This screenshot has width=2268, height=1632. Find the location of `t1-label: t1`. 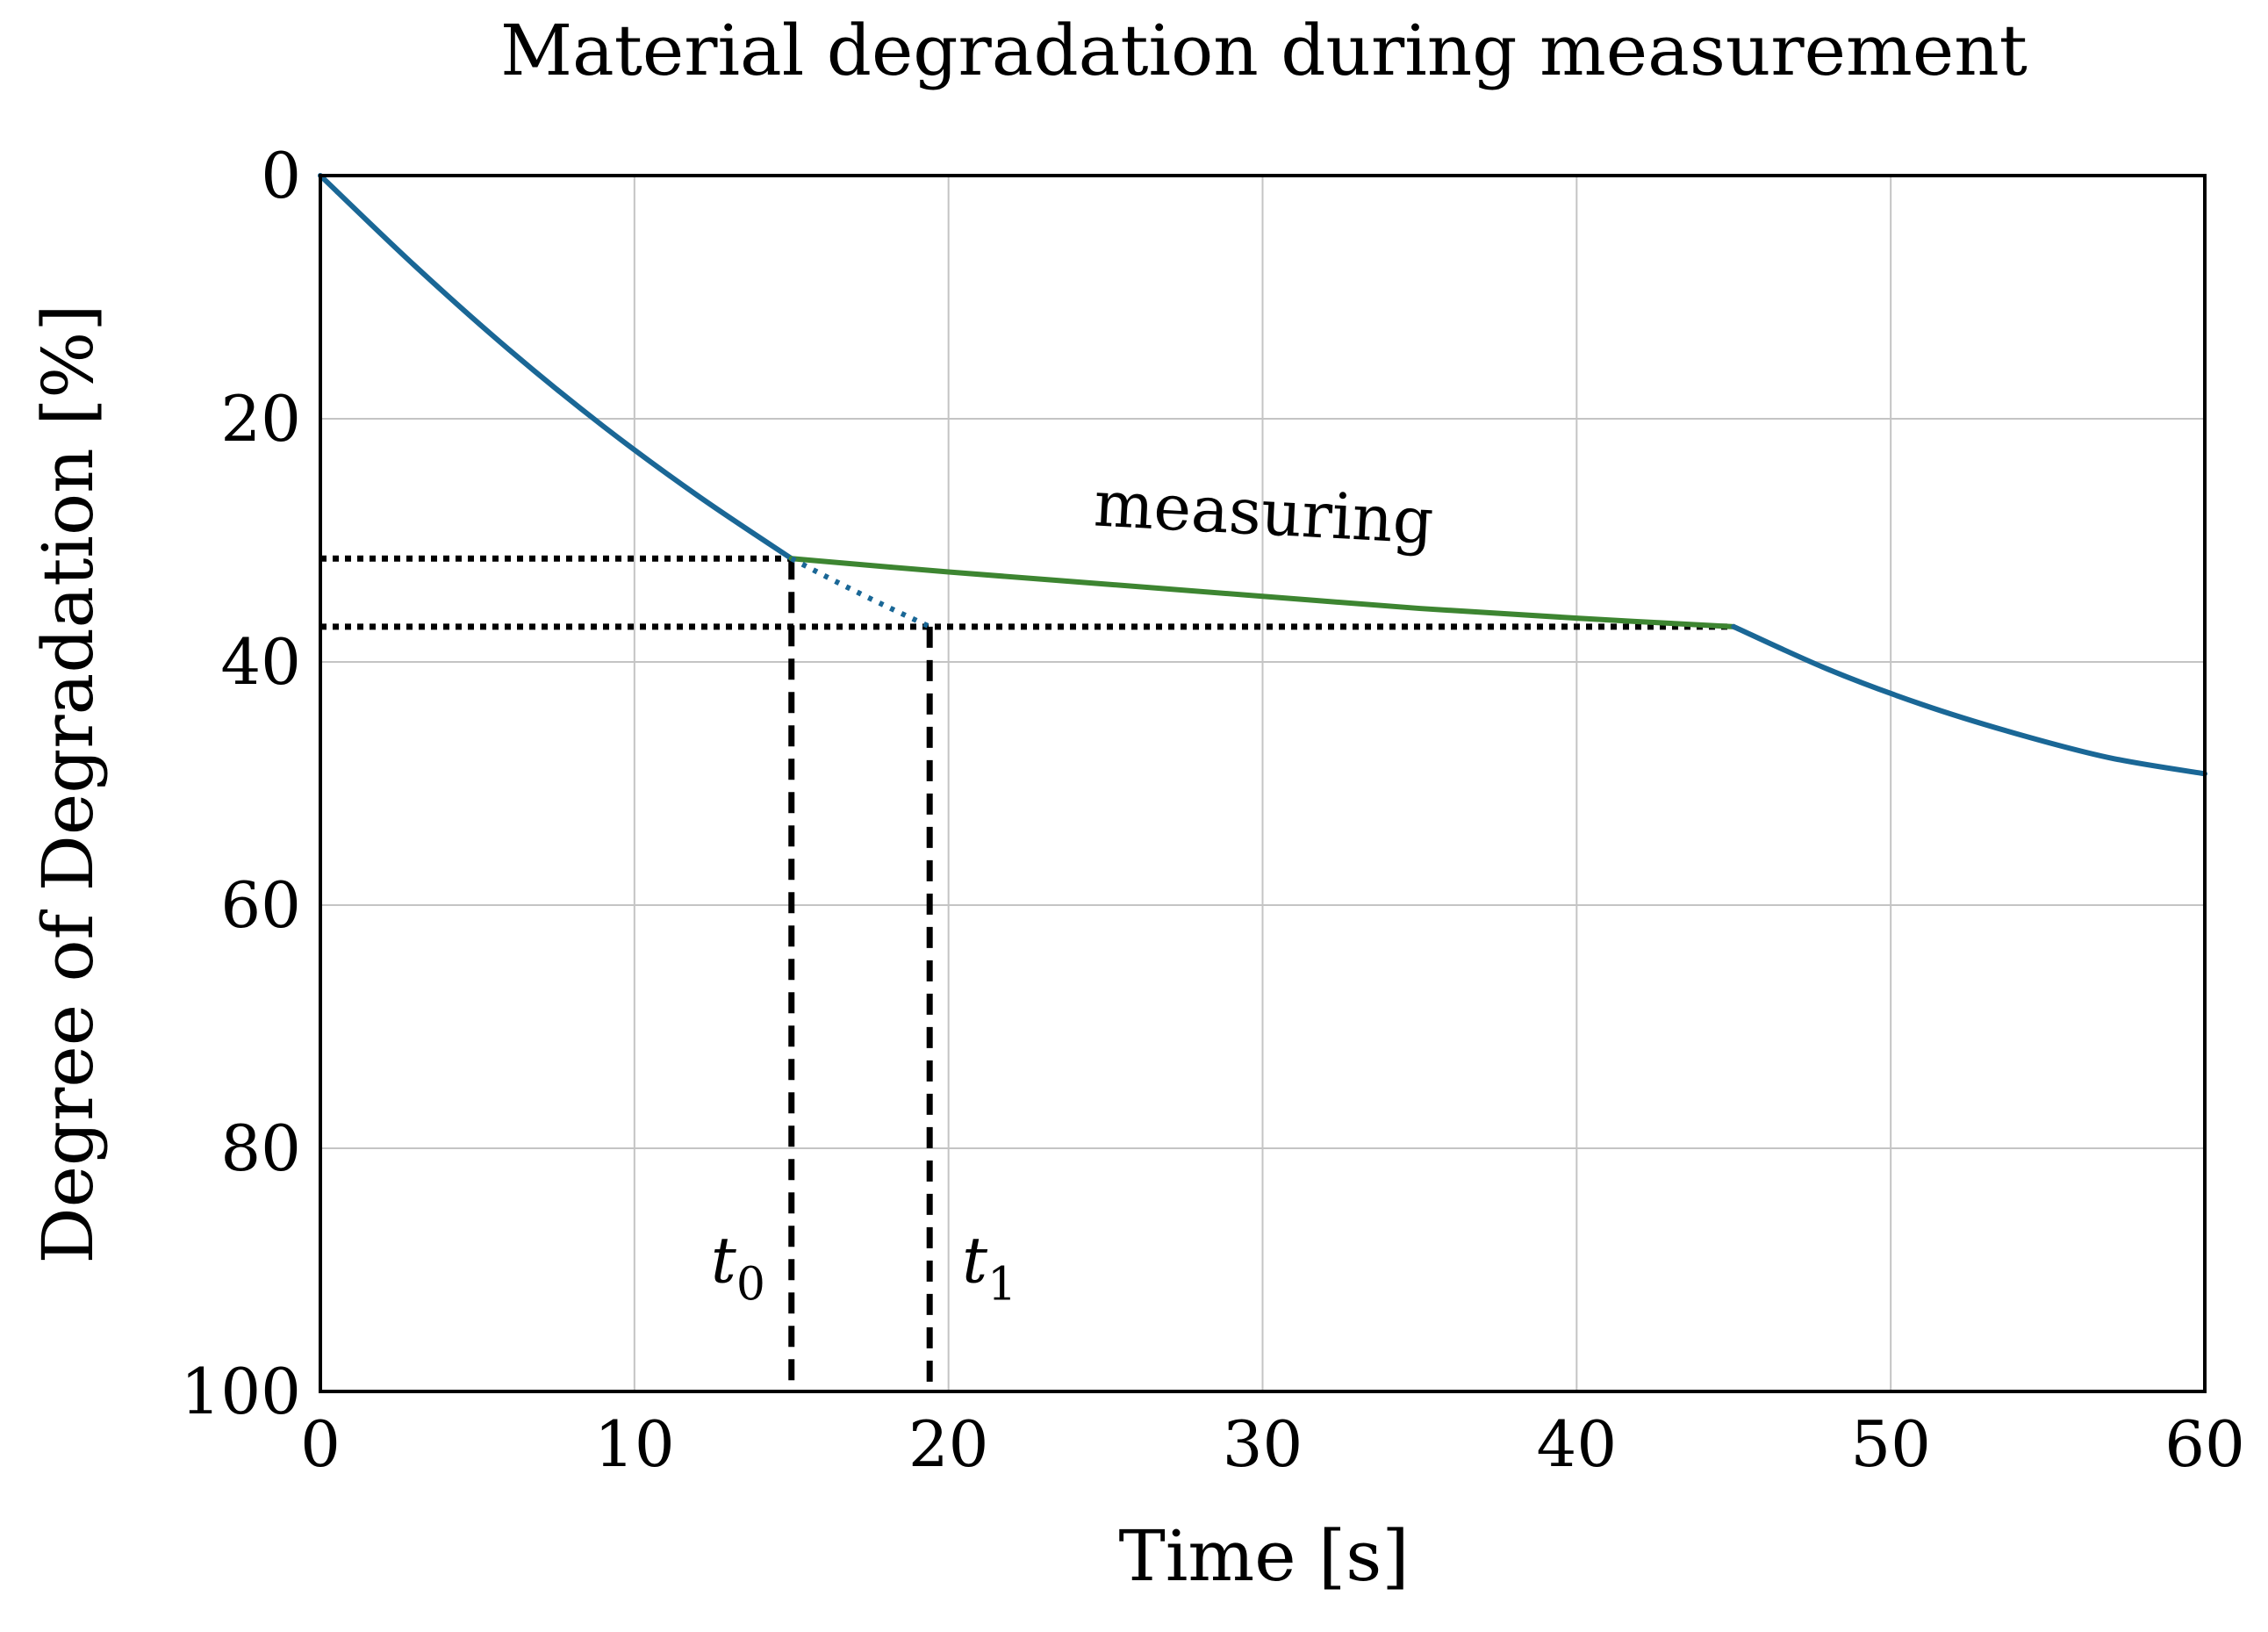

t1-label: t1 is located at coordinates (989, 1267).